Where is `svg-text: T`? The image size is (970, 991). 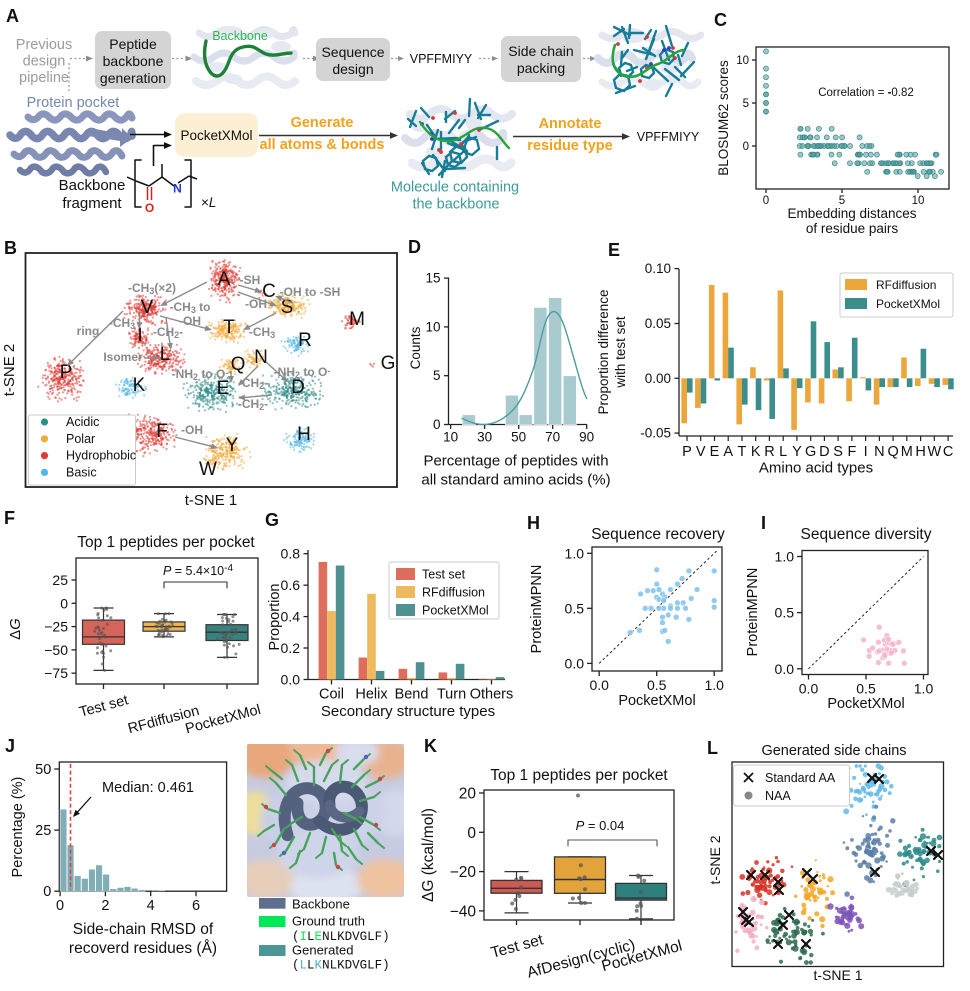
svg-text: T is located at coordinates (742, 452).